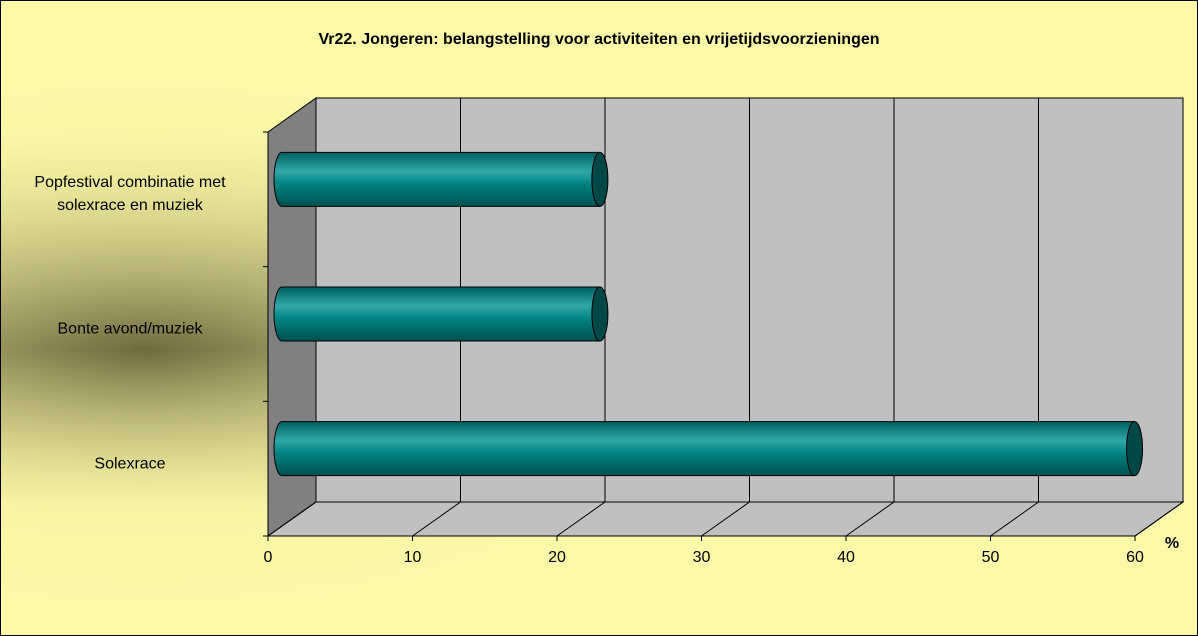  Describe the element at coordinates (702, 557) in the screenshot. I see `x-tick-label: 30` at that location.